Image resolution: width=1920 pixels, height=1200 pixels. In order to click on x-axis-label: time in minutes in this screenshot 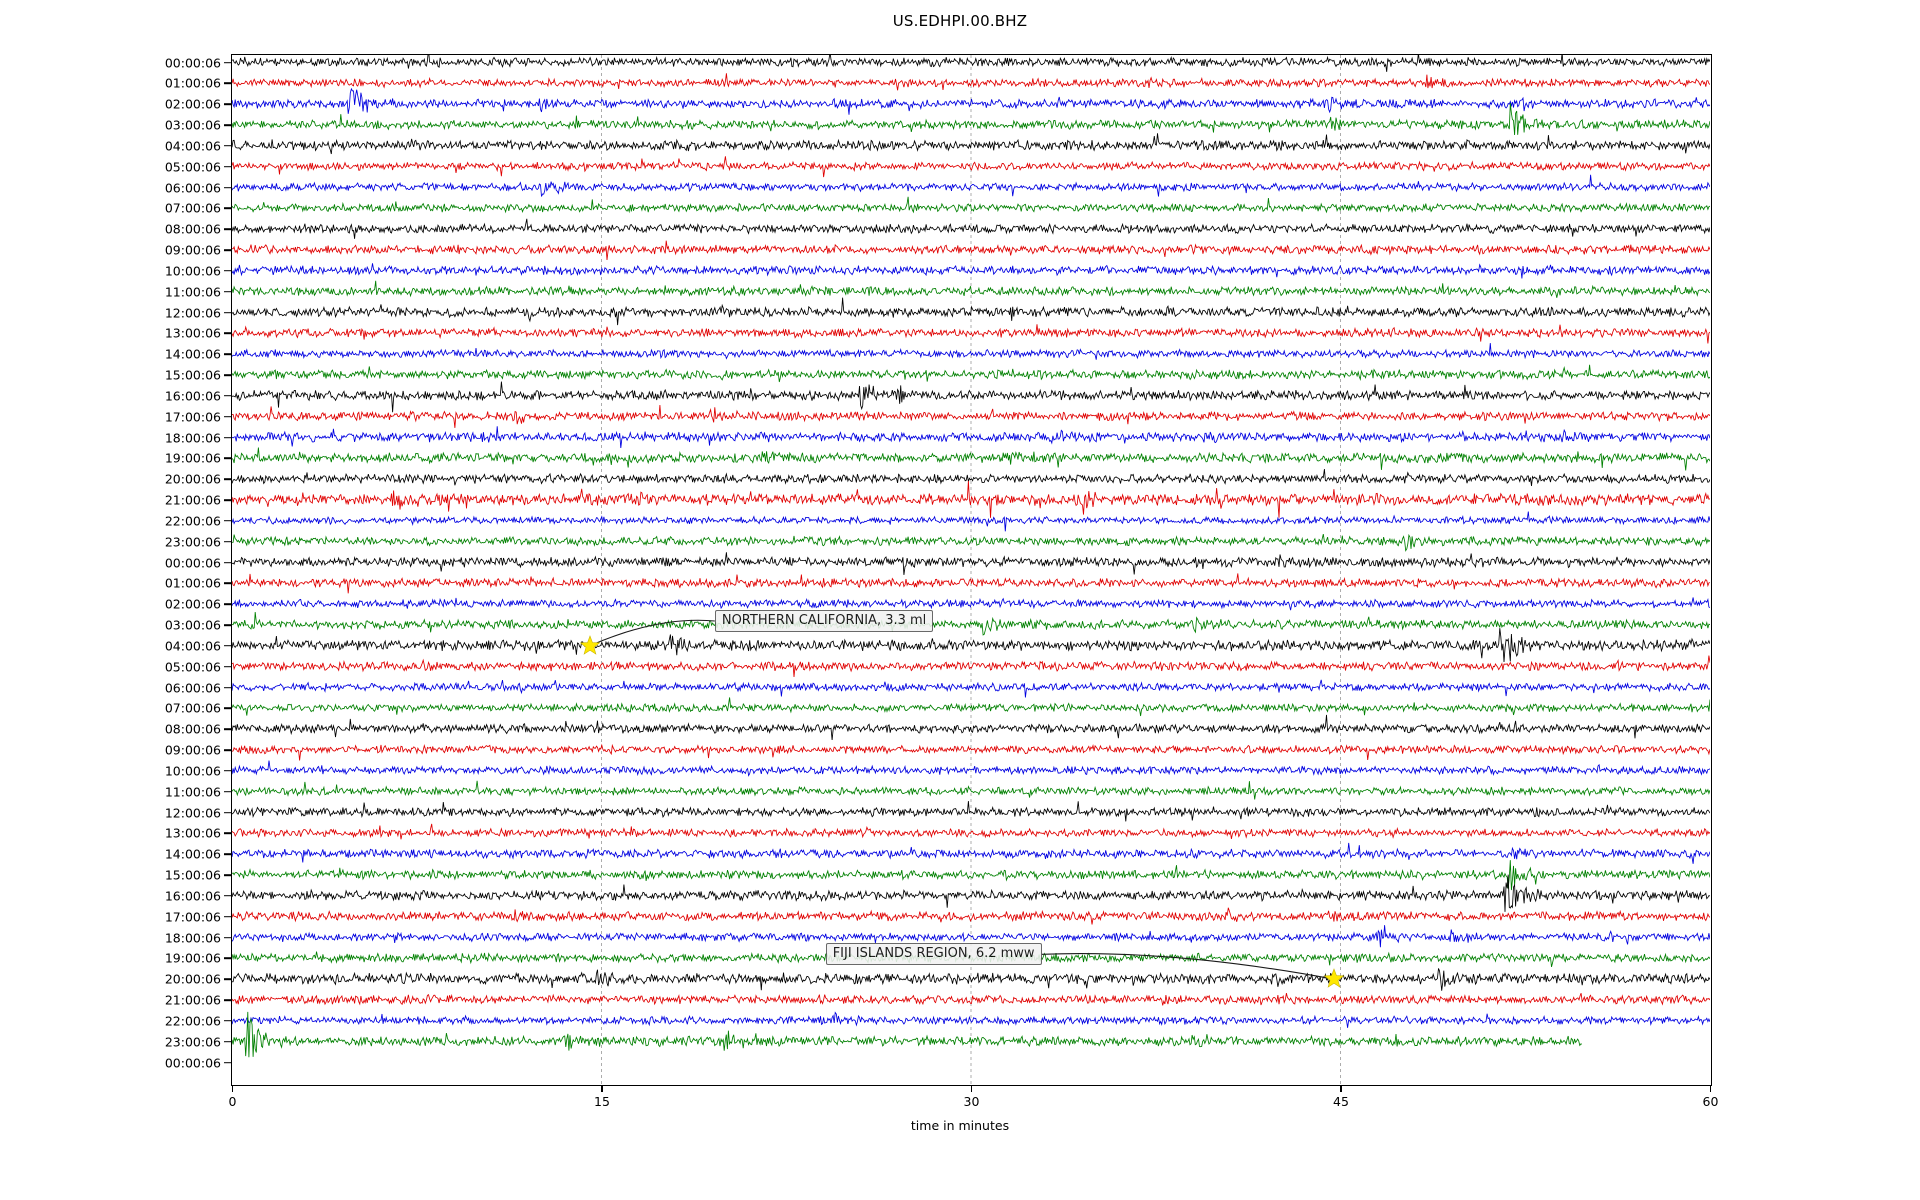, I will do `click(960, 1125)`.